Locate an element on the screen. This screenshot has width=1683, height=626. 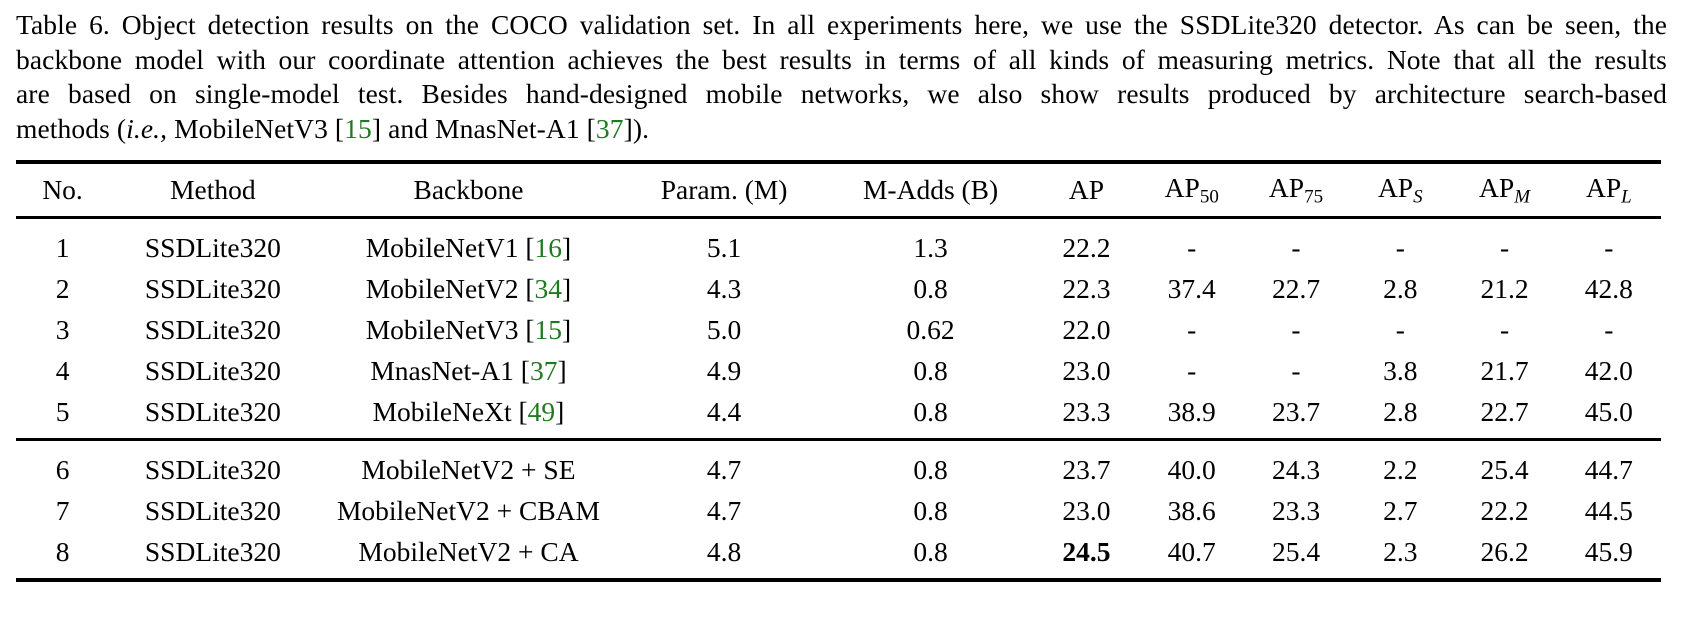
cell-apl: 45.9 is located at coordinates (1609, 551).